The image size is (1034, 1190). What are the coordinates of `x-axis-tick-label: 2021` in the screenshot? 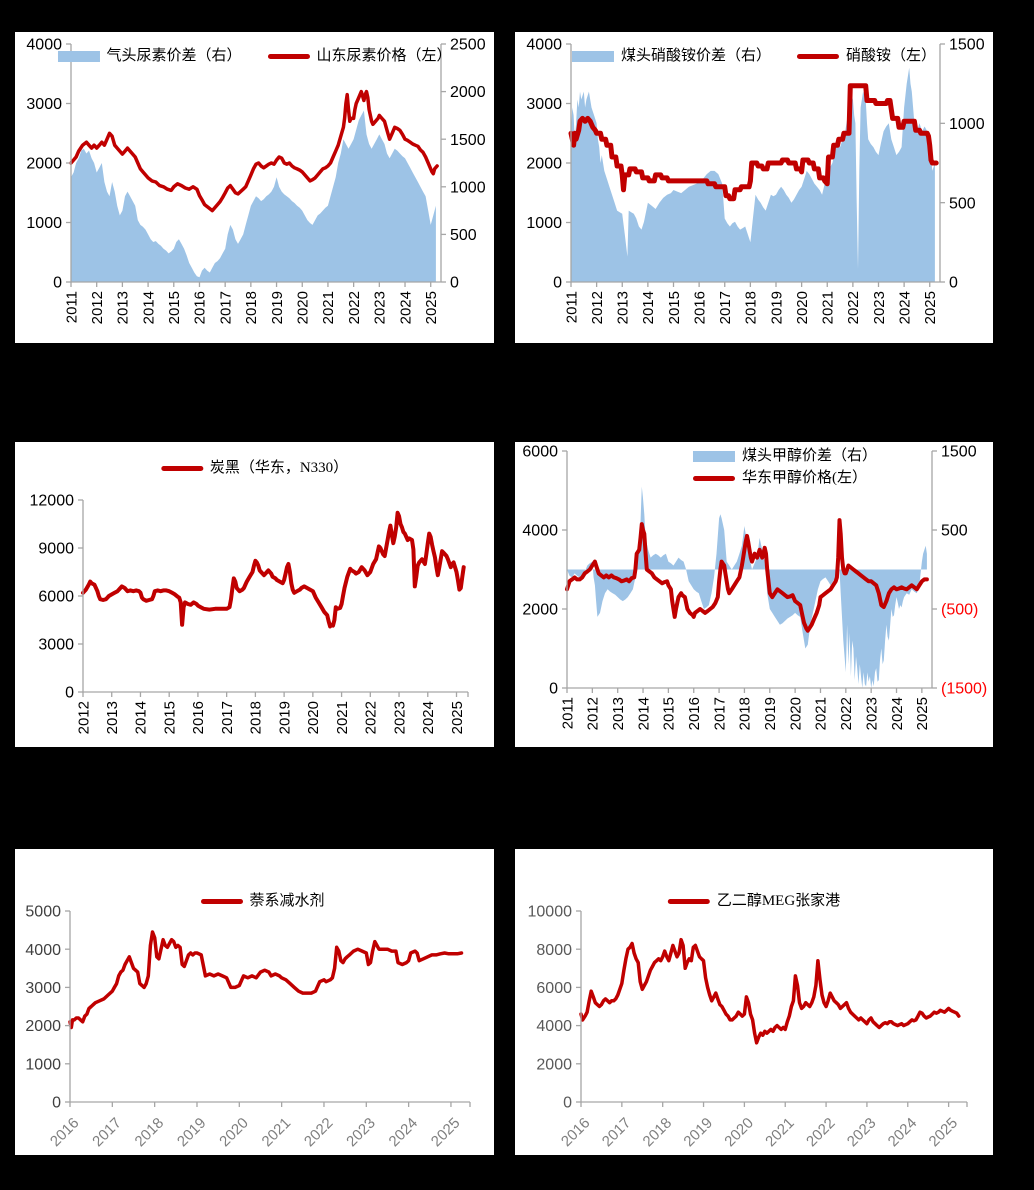 It's located at (780, 1133).